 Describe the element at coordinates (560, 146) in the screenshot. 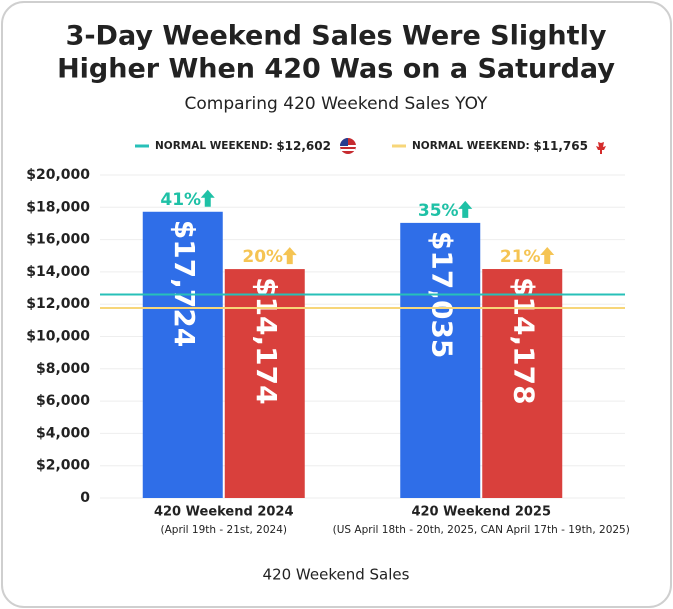

I see `legend-value: $11,765` at that location.